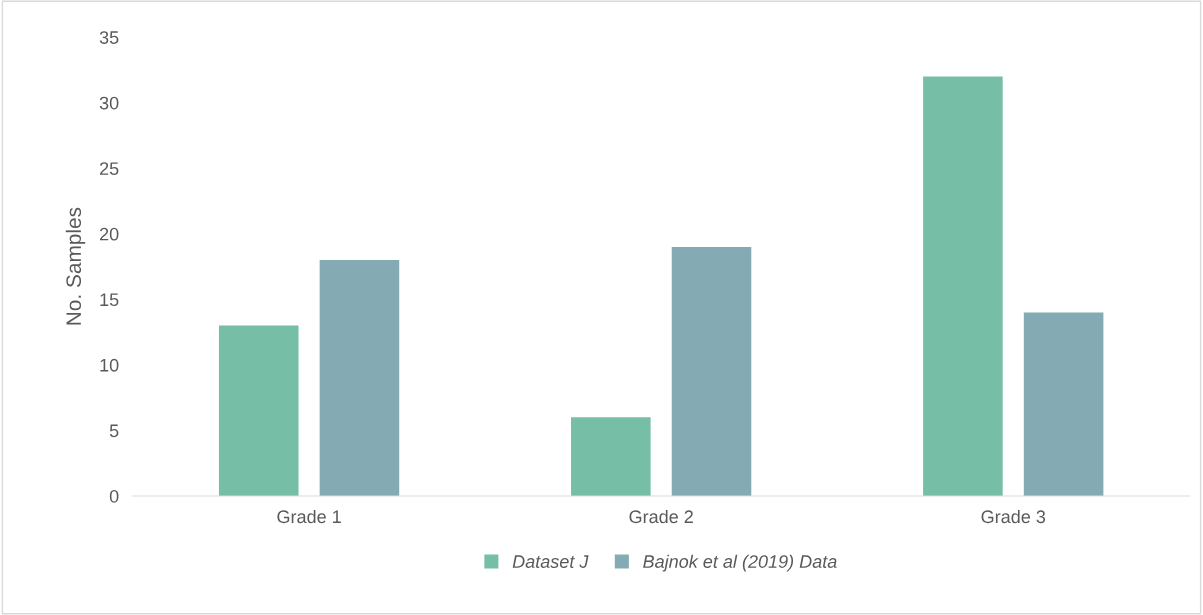 This screenshot has width=1203, height=615. What do you see at coordinates (114, 496) in the screenshot?
I see `y-tick-label: 0` at bounding box center [114, 496].